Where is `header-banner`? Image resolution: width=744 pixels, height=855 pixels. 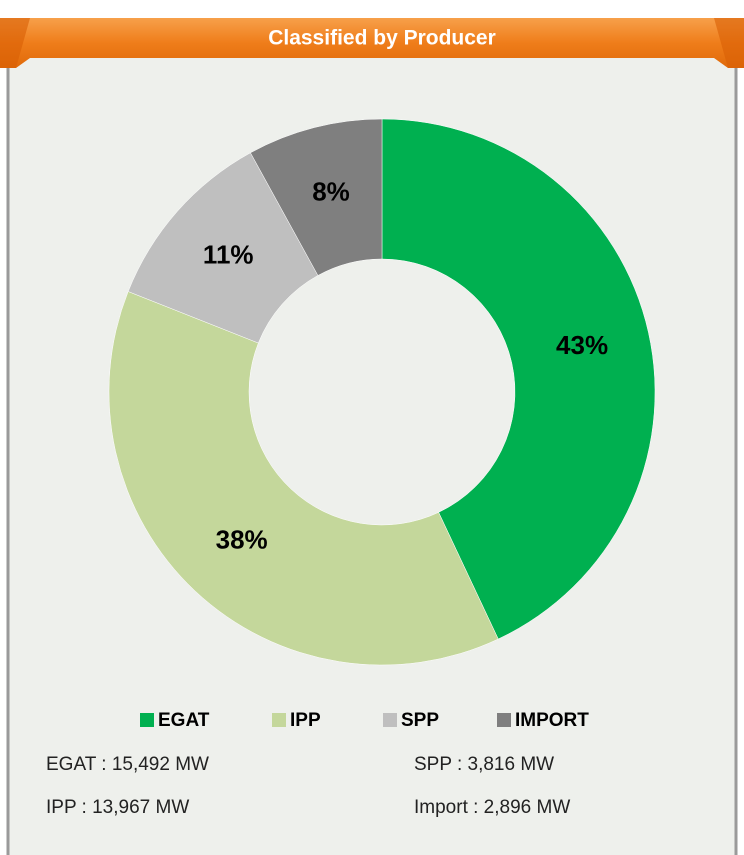 header-banner is located at coordinates (372, 43).